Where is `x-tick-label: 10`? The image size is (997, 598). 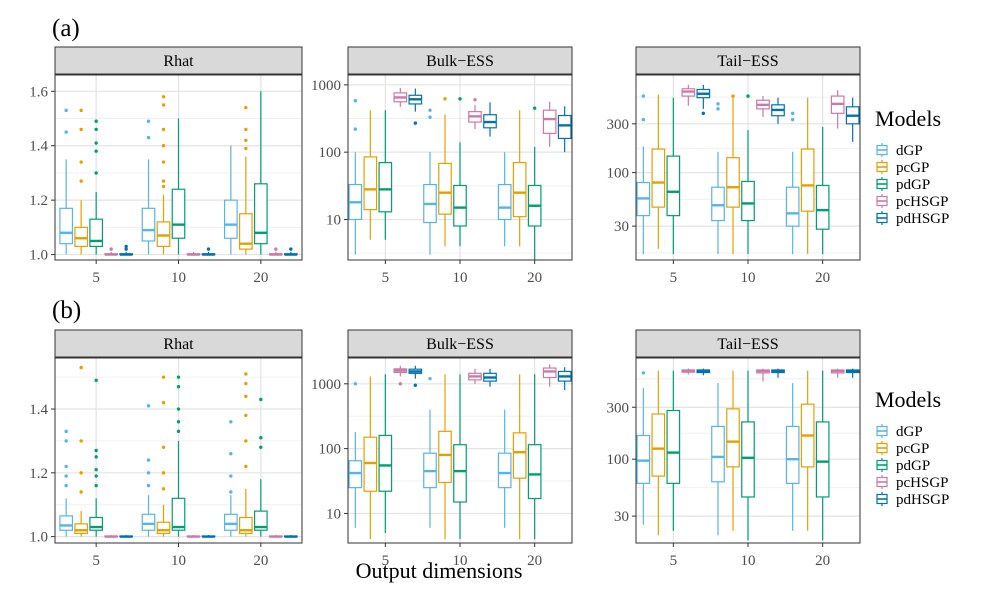
x-tick-label: 10 is located at coordinates (178, 278).